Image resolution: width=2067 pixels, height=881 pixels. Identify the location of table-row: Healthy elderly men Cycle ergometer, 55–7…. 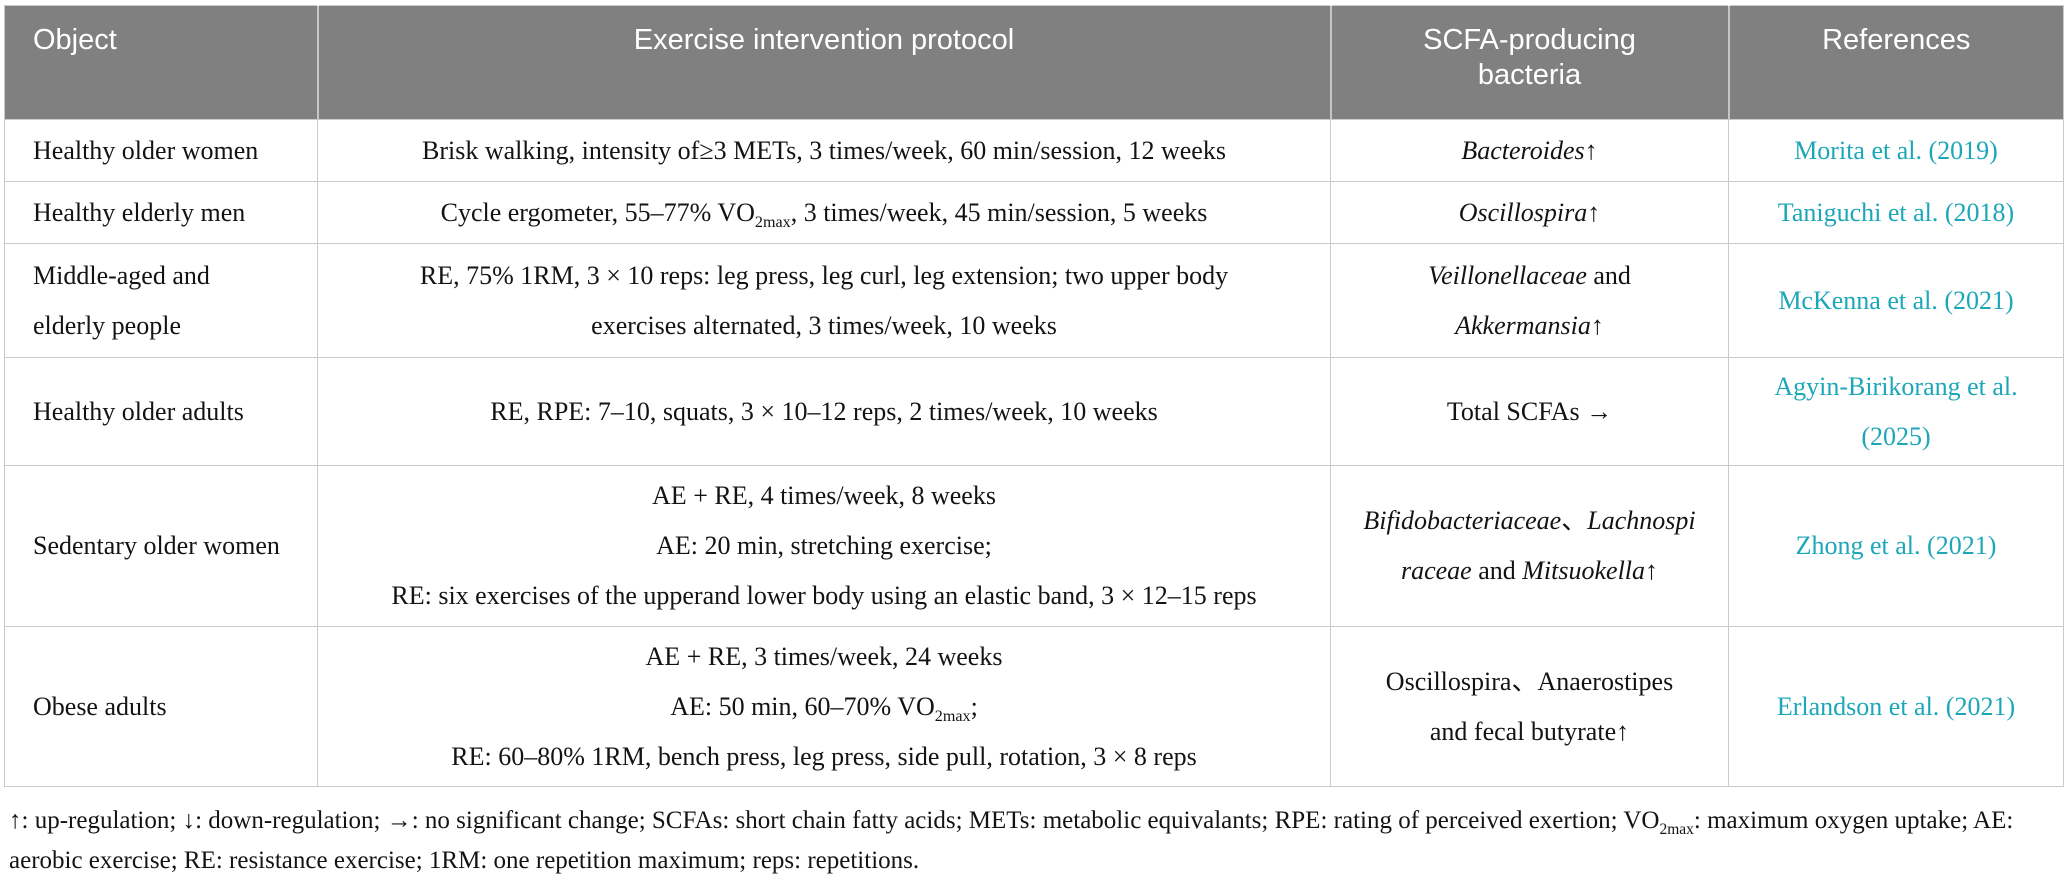
(1034, 212).